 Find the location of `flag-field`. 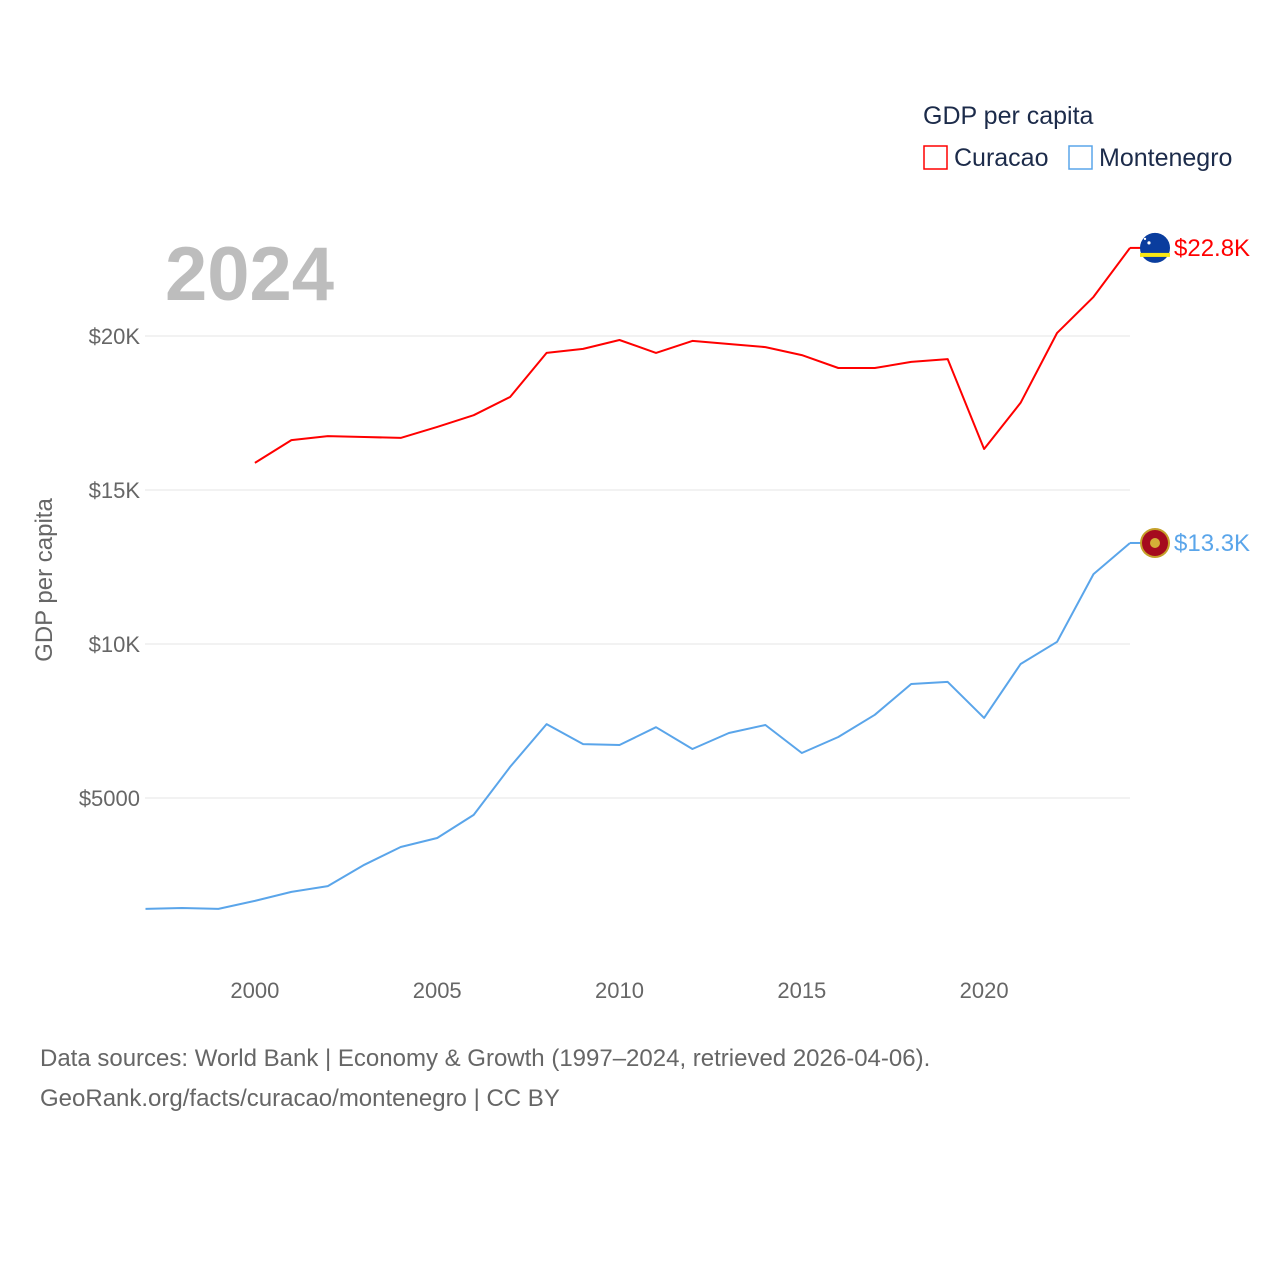

flag-field is located at coordinates (1155, 247).